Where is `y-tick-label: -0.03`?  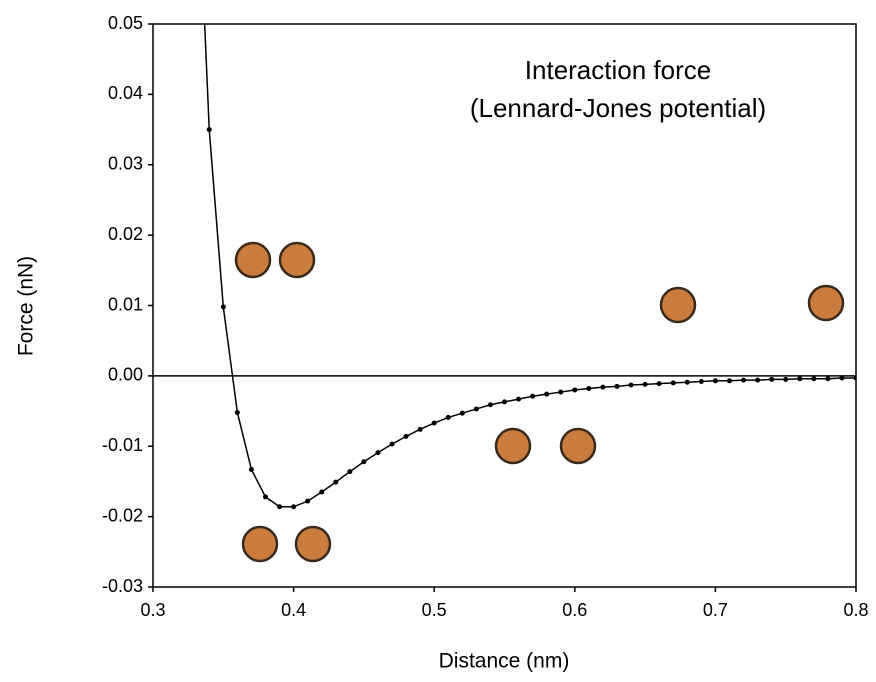
y-tick-label: -0.03 is located at coordinates (122, 586).